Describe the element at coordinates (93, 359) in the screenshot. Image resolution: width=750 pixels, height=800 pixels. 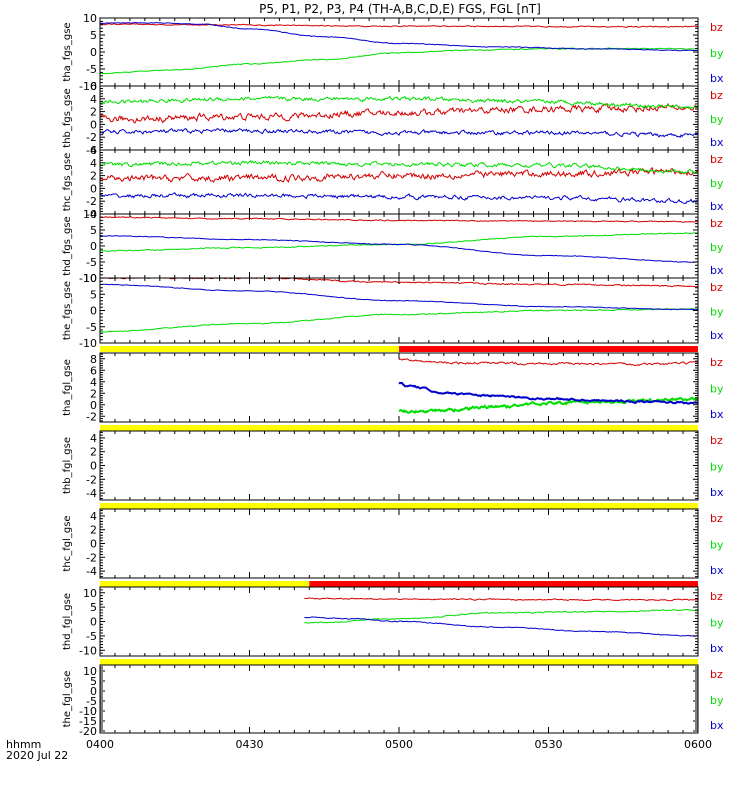
I see `y-tick-label: 8` at that location.